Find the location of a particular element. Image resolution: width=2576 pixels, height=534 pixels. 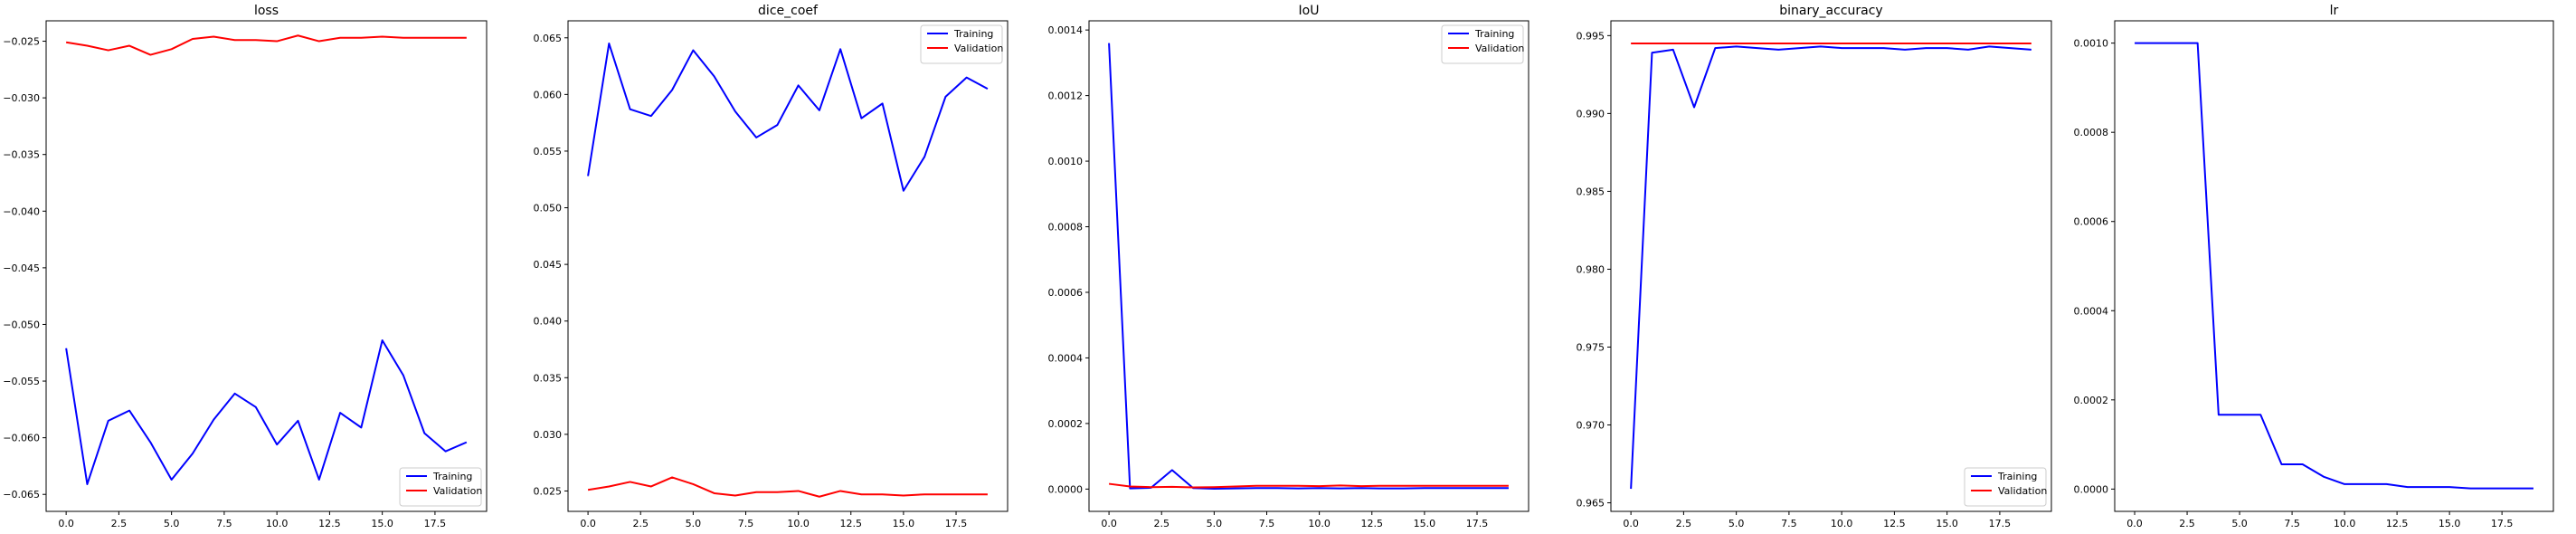

y-tick-label: 0.970 is located at coordinates (1591, 426).